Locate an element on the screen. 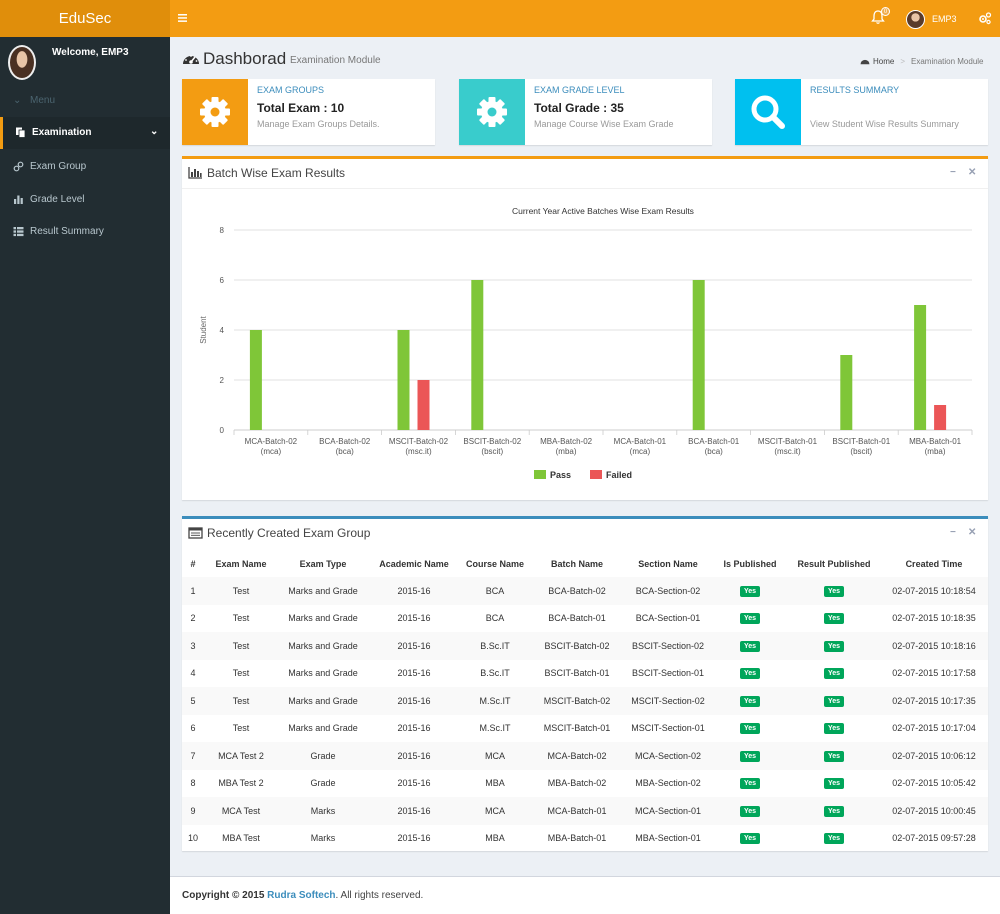 This screenshot has height=914, width=1000. gears-icon is located at coordinates (985, 18).